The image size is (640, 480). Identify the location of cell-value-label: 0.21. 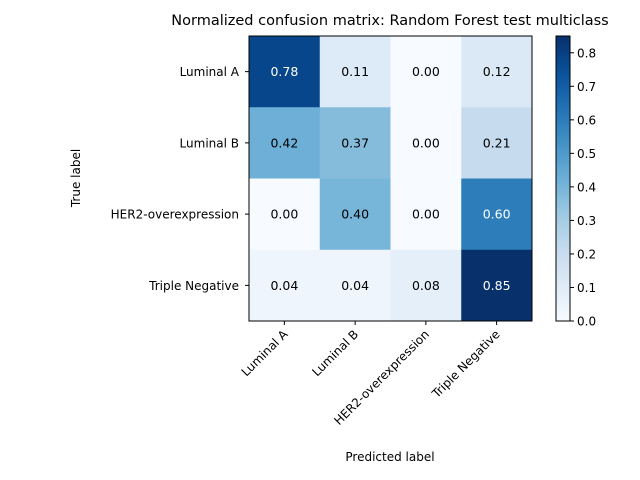
(497, 142).